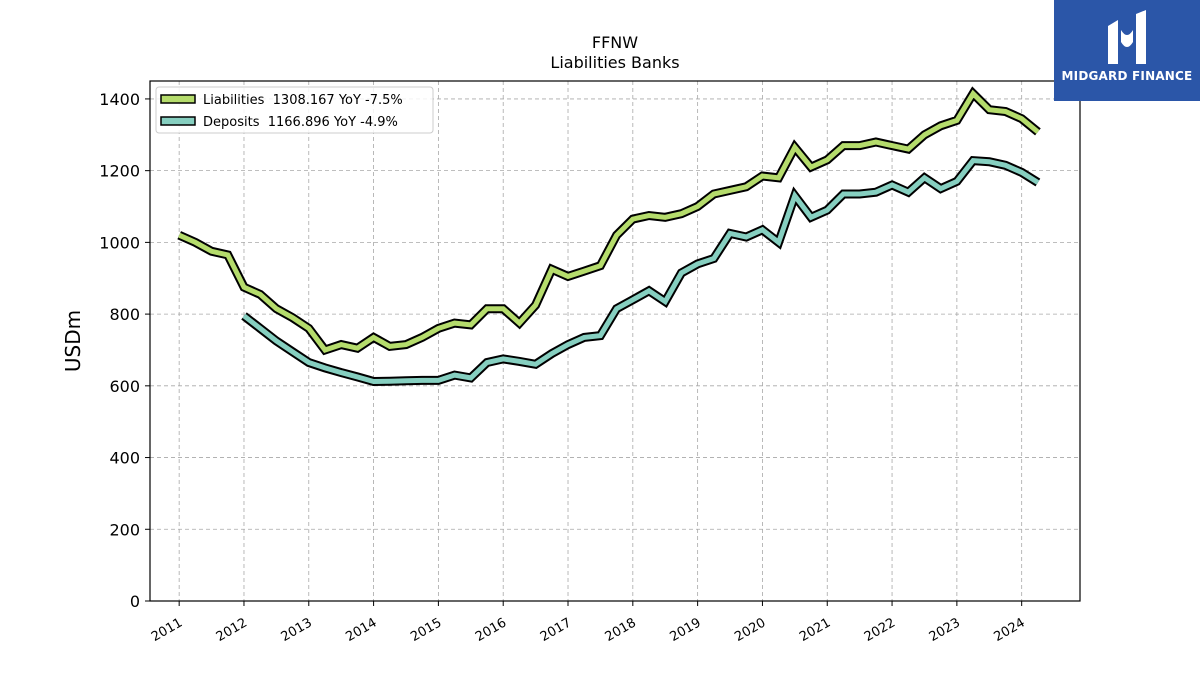 The height and width of the screenshot is (675, 1200). Describe the element at coordinates (1127, 76) in the screenshot. I see `brand-name: MIDGARD FINANCE` at that location.